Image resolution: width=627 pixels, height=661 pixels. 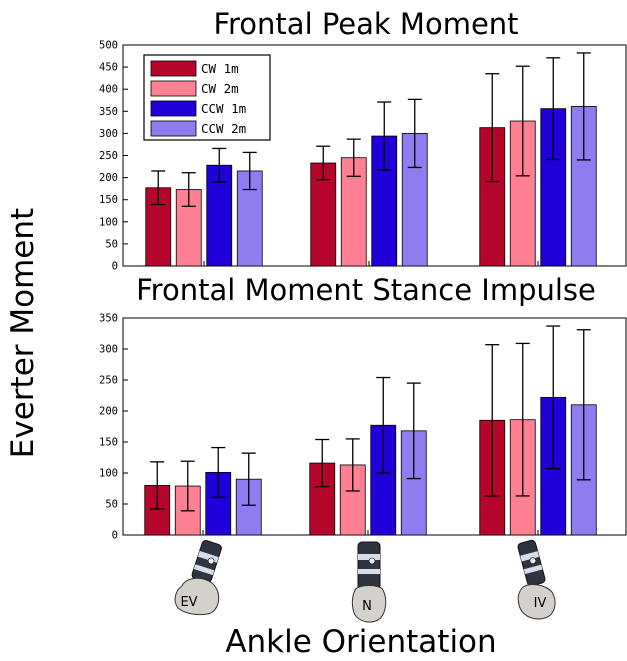 What do you see at coordinates (220, 68) in the screenshot?
I see `legend-label-cw1m: CW 1m` at bounding box center [220, 68].